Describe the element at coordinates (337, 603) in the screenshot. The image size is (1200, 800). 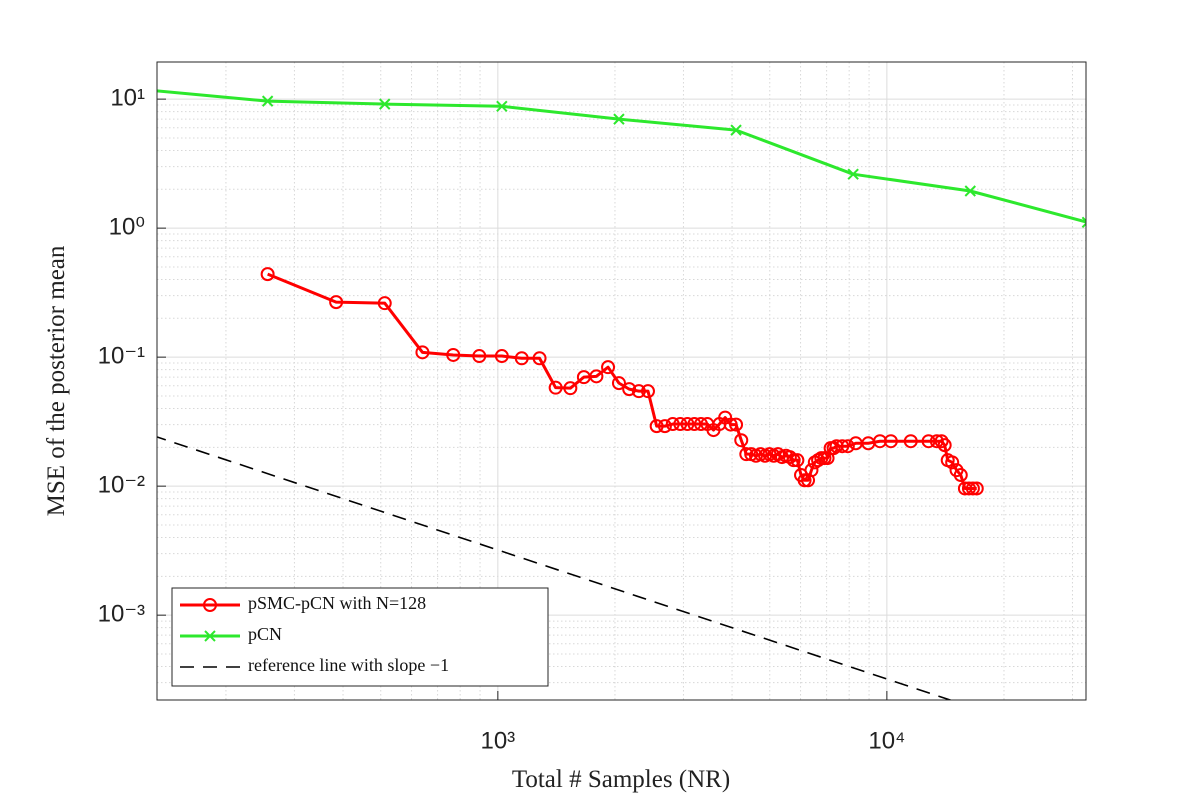
I see `legend-label: pSMC-pCN with N=128` at that location.